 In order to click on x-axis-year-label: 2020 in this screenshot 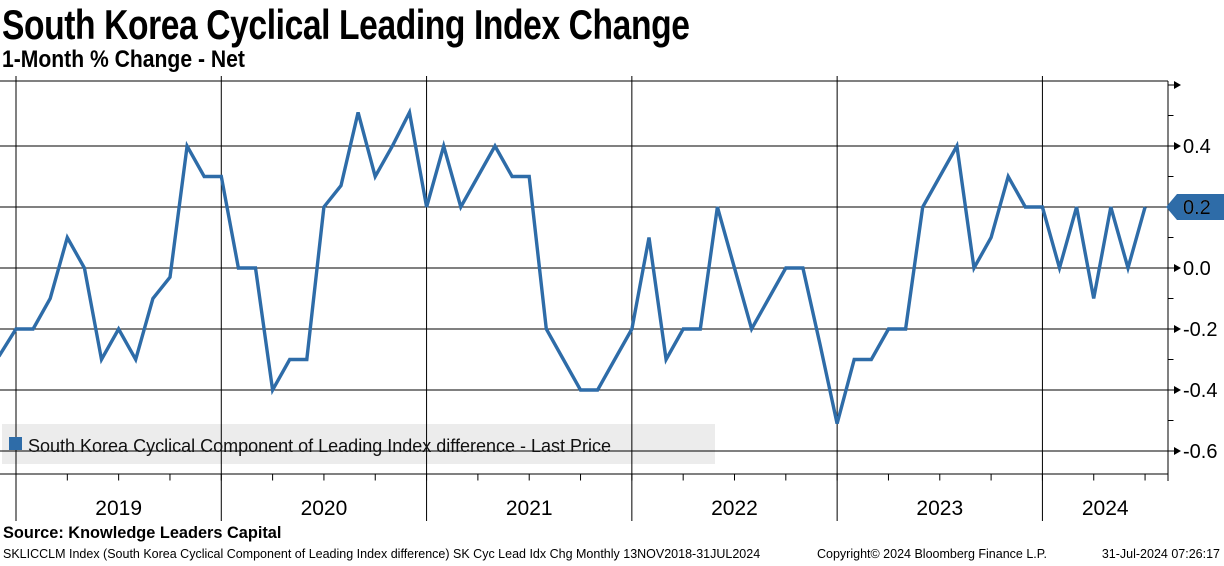, I will do `click(324, 508)`.